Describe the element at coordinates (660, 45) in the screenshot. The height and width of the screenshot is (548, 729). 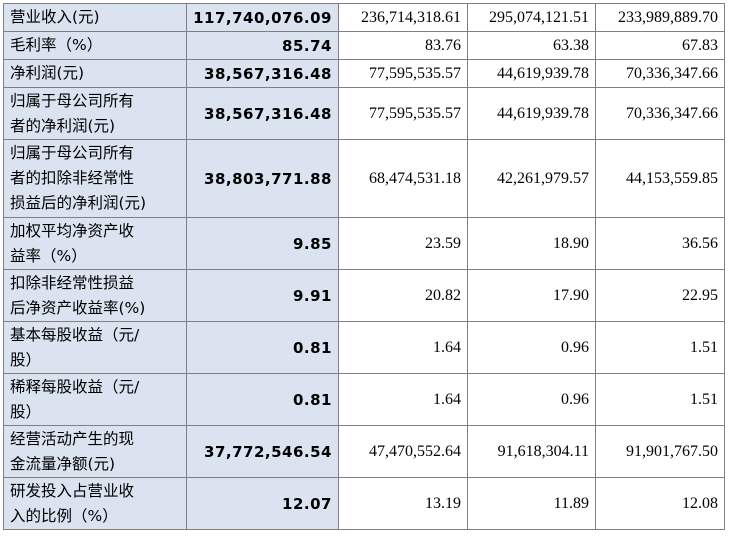
I see `prior-period-value: 67.83` at that location.